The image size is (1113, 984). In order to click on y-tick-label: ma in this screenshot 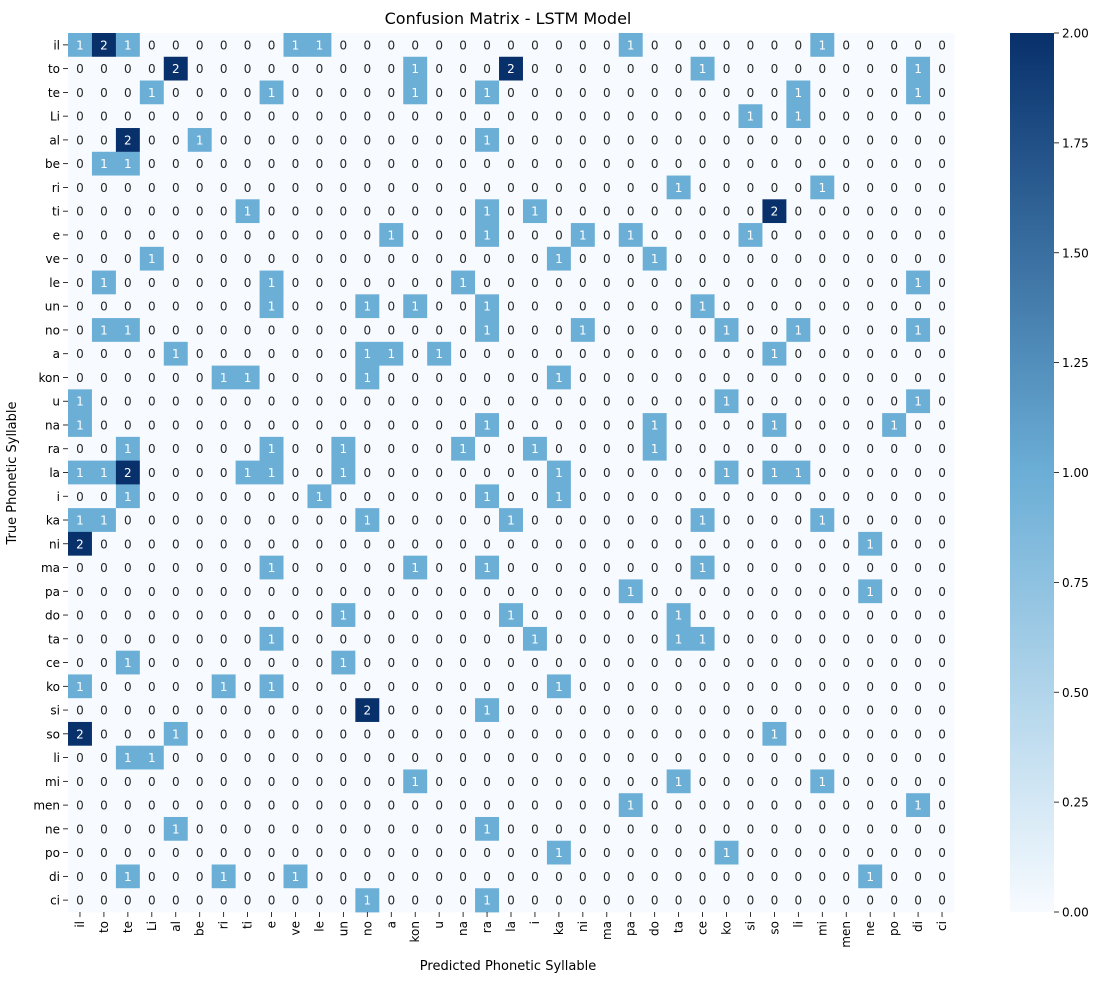, I will do `click(50, 568)`.